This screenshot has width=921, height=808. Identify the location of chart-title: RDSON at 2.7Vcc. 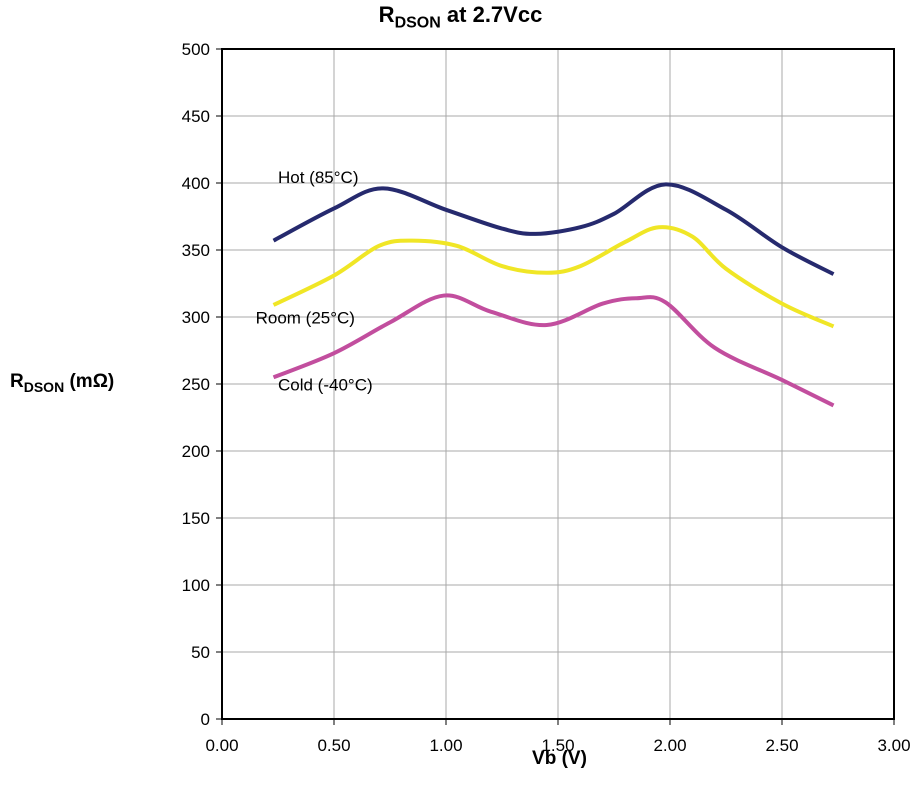
(460, 17).